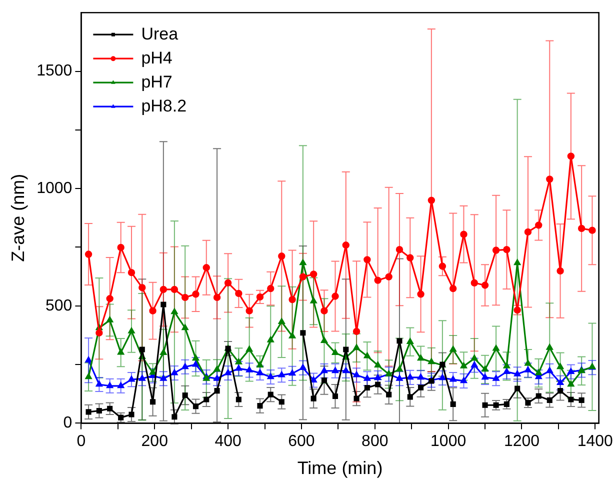  I want to click on legend-label: Urea, so click(160, 34).